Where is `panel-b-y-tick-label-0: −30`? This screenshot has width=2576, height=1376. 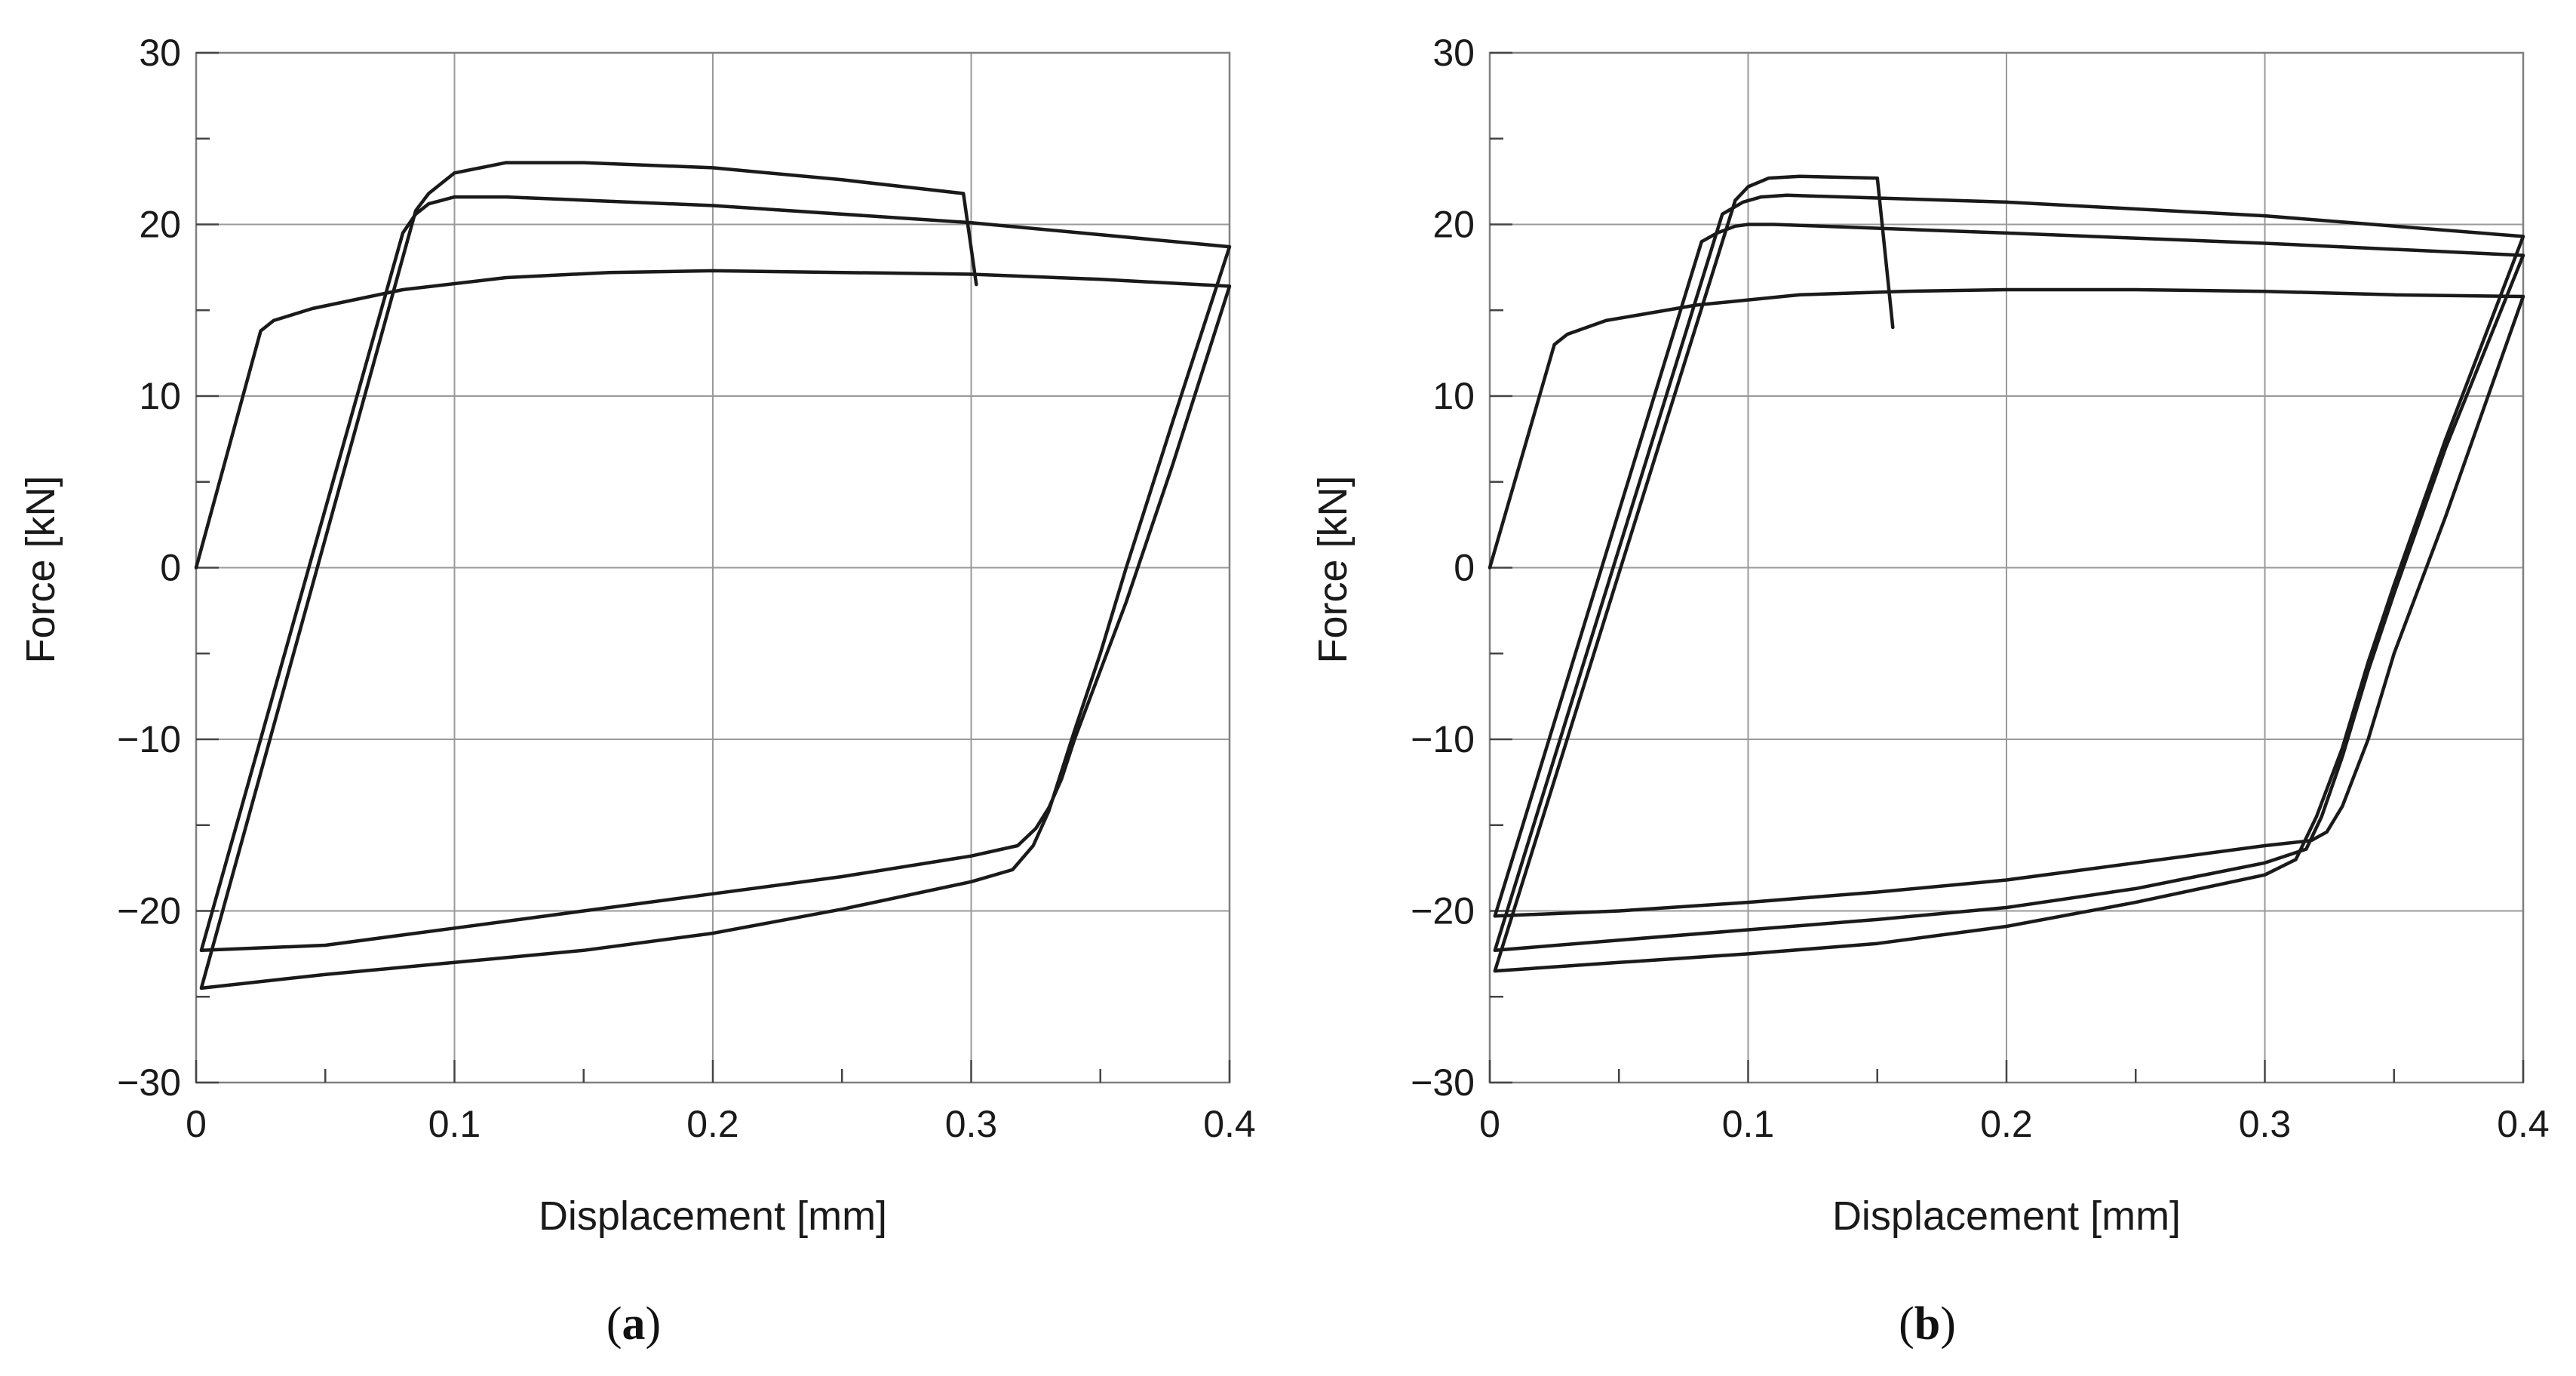
panel-b-y-tick-label-0: −30 is located at coordinates (1443, 1082).